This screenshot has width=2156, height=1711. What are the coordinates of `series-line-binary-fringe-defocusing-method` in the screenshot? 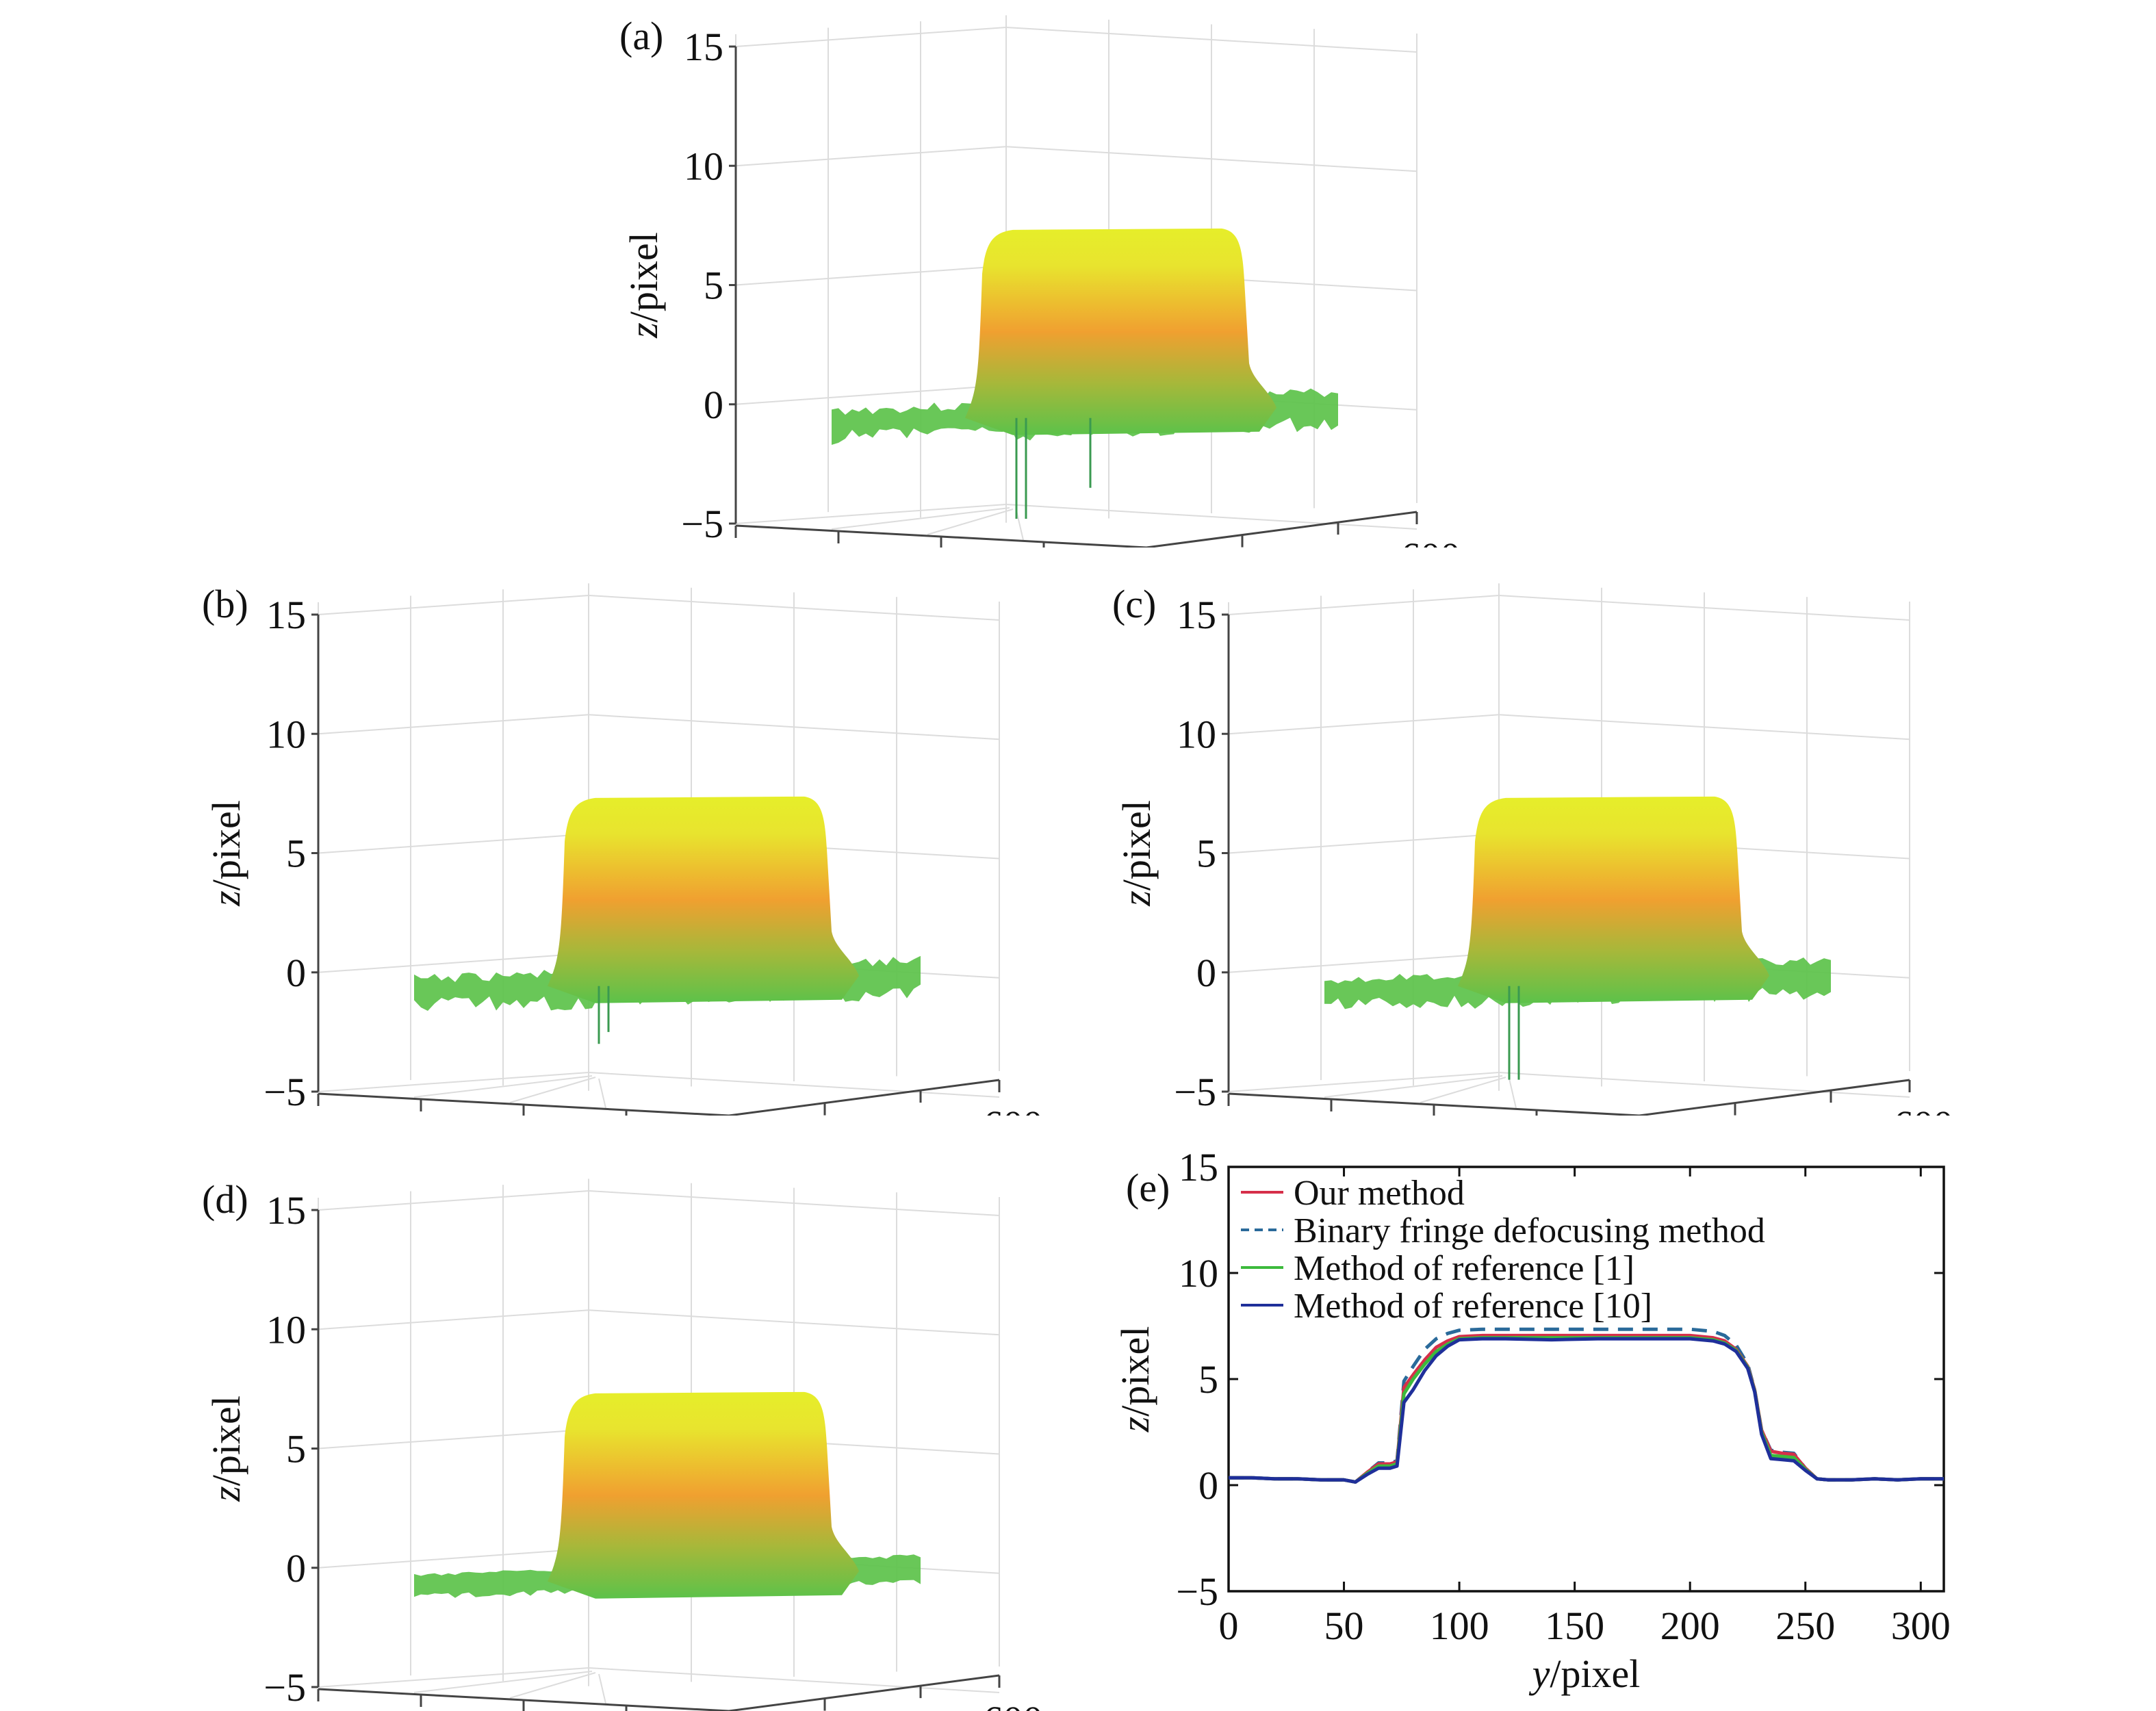 It's located at (1586, 1405).